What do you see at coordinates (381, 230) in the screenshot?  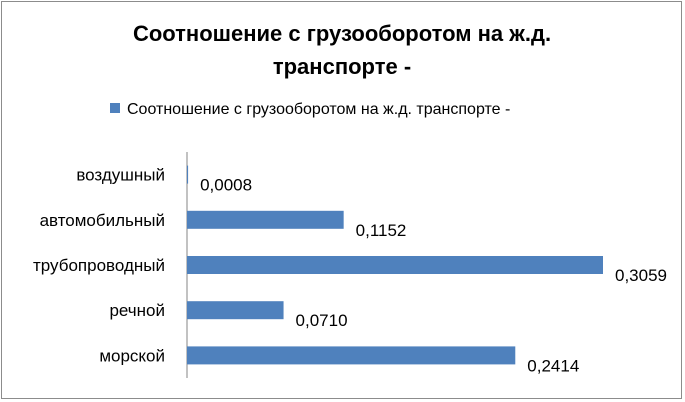 I see `data-label: 0,1152` at bounding box center [381, 230].